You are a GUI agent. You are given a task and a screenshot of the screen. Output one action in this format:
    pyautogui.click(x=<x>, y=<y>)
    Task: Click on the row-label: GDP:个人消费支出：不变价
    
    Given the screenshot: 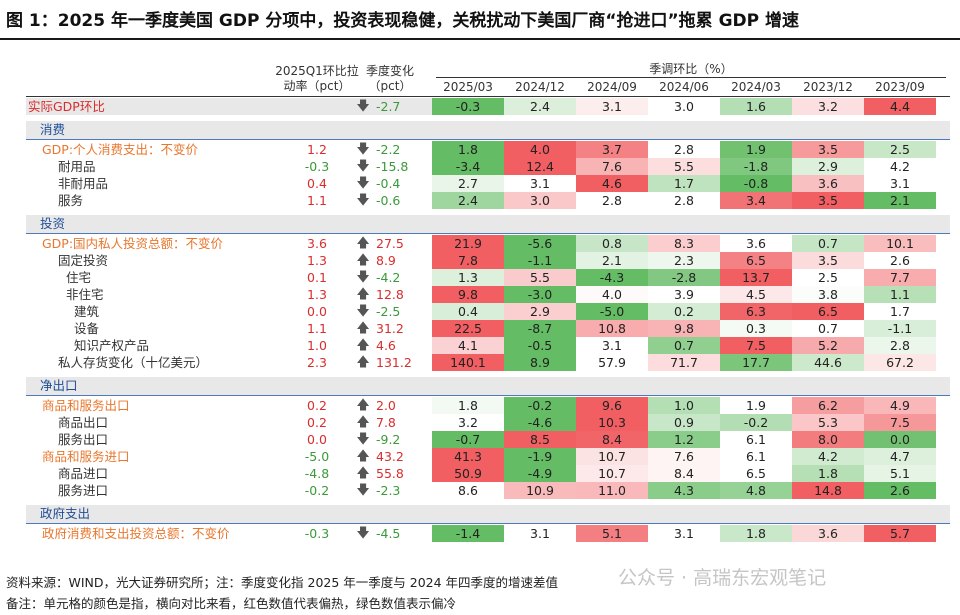 What is the action you would take?
    pyautogui.click(x=120, y=149)
    